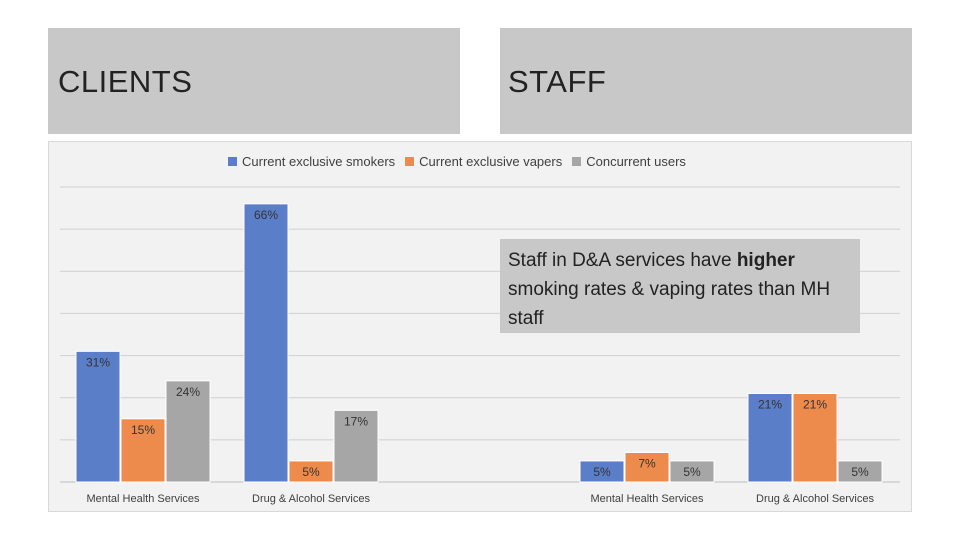 This screenshot has height=540, width=960. I want to click on data-label: 15%, so click(143, 430).